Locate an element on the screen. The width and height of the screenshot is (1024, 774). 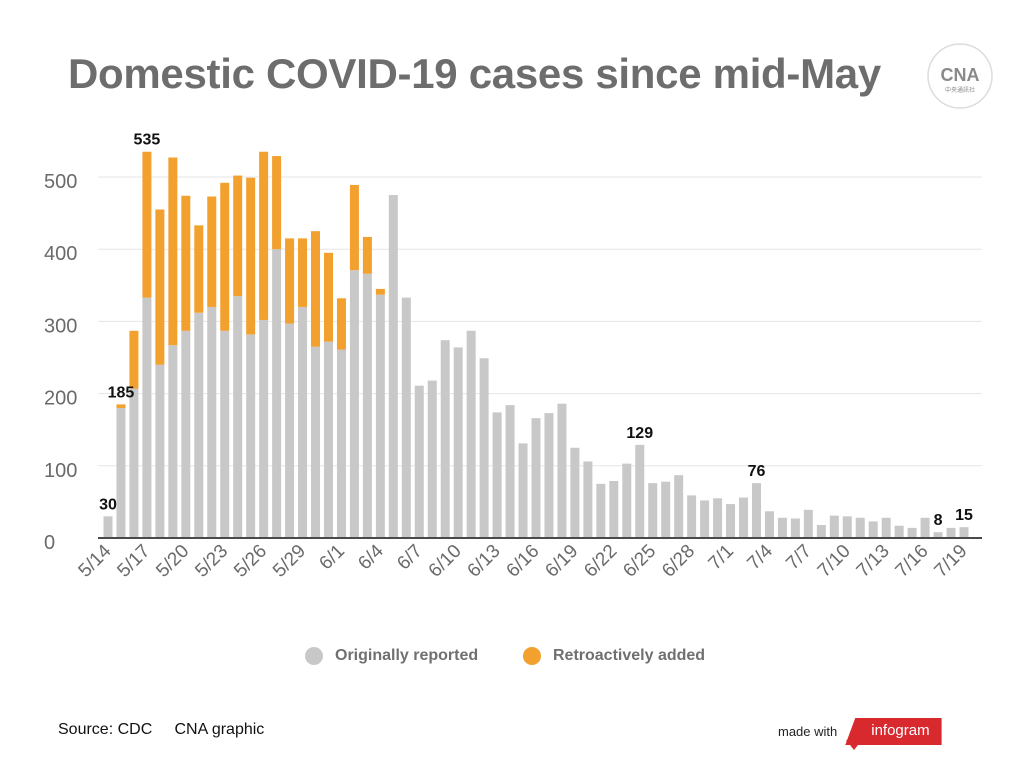
x-tick-label: 6/16 is located at coordinates (523, 561).